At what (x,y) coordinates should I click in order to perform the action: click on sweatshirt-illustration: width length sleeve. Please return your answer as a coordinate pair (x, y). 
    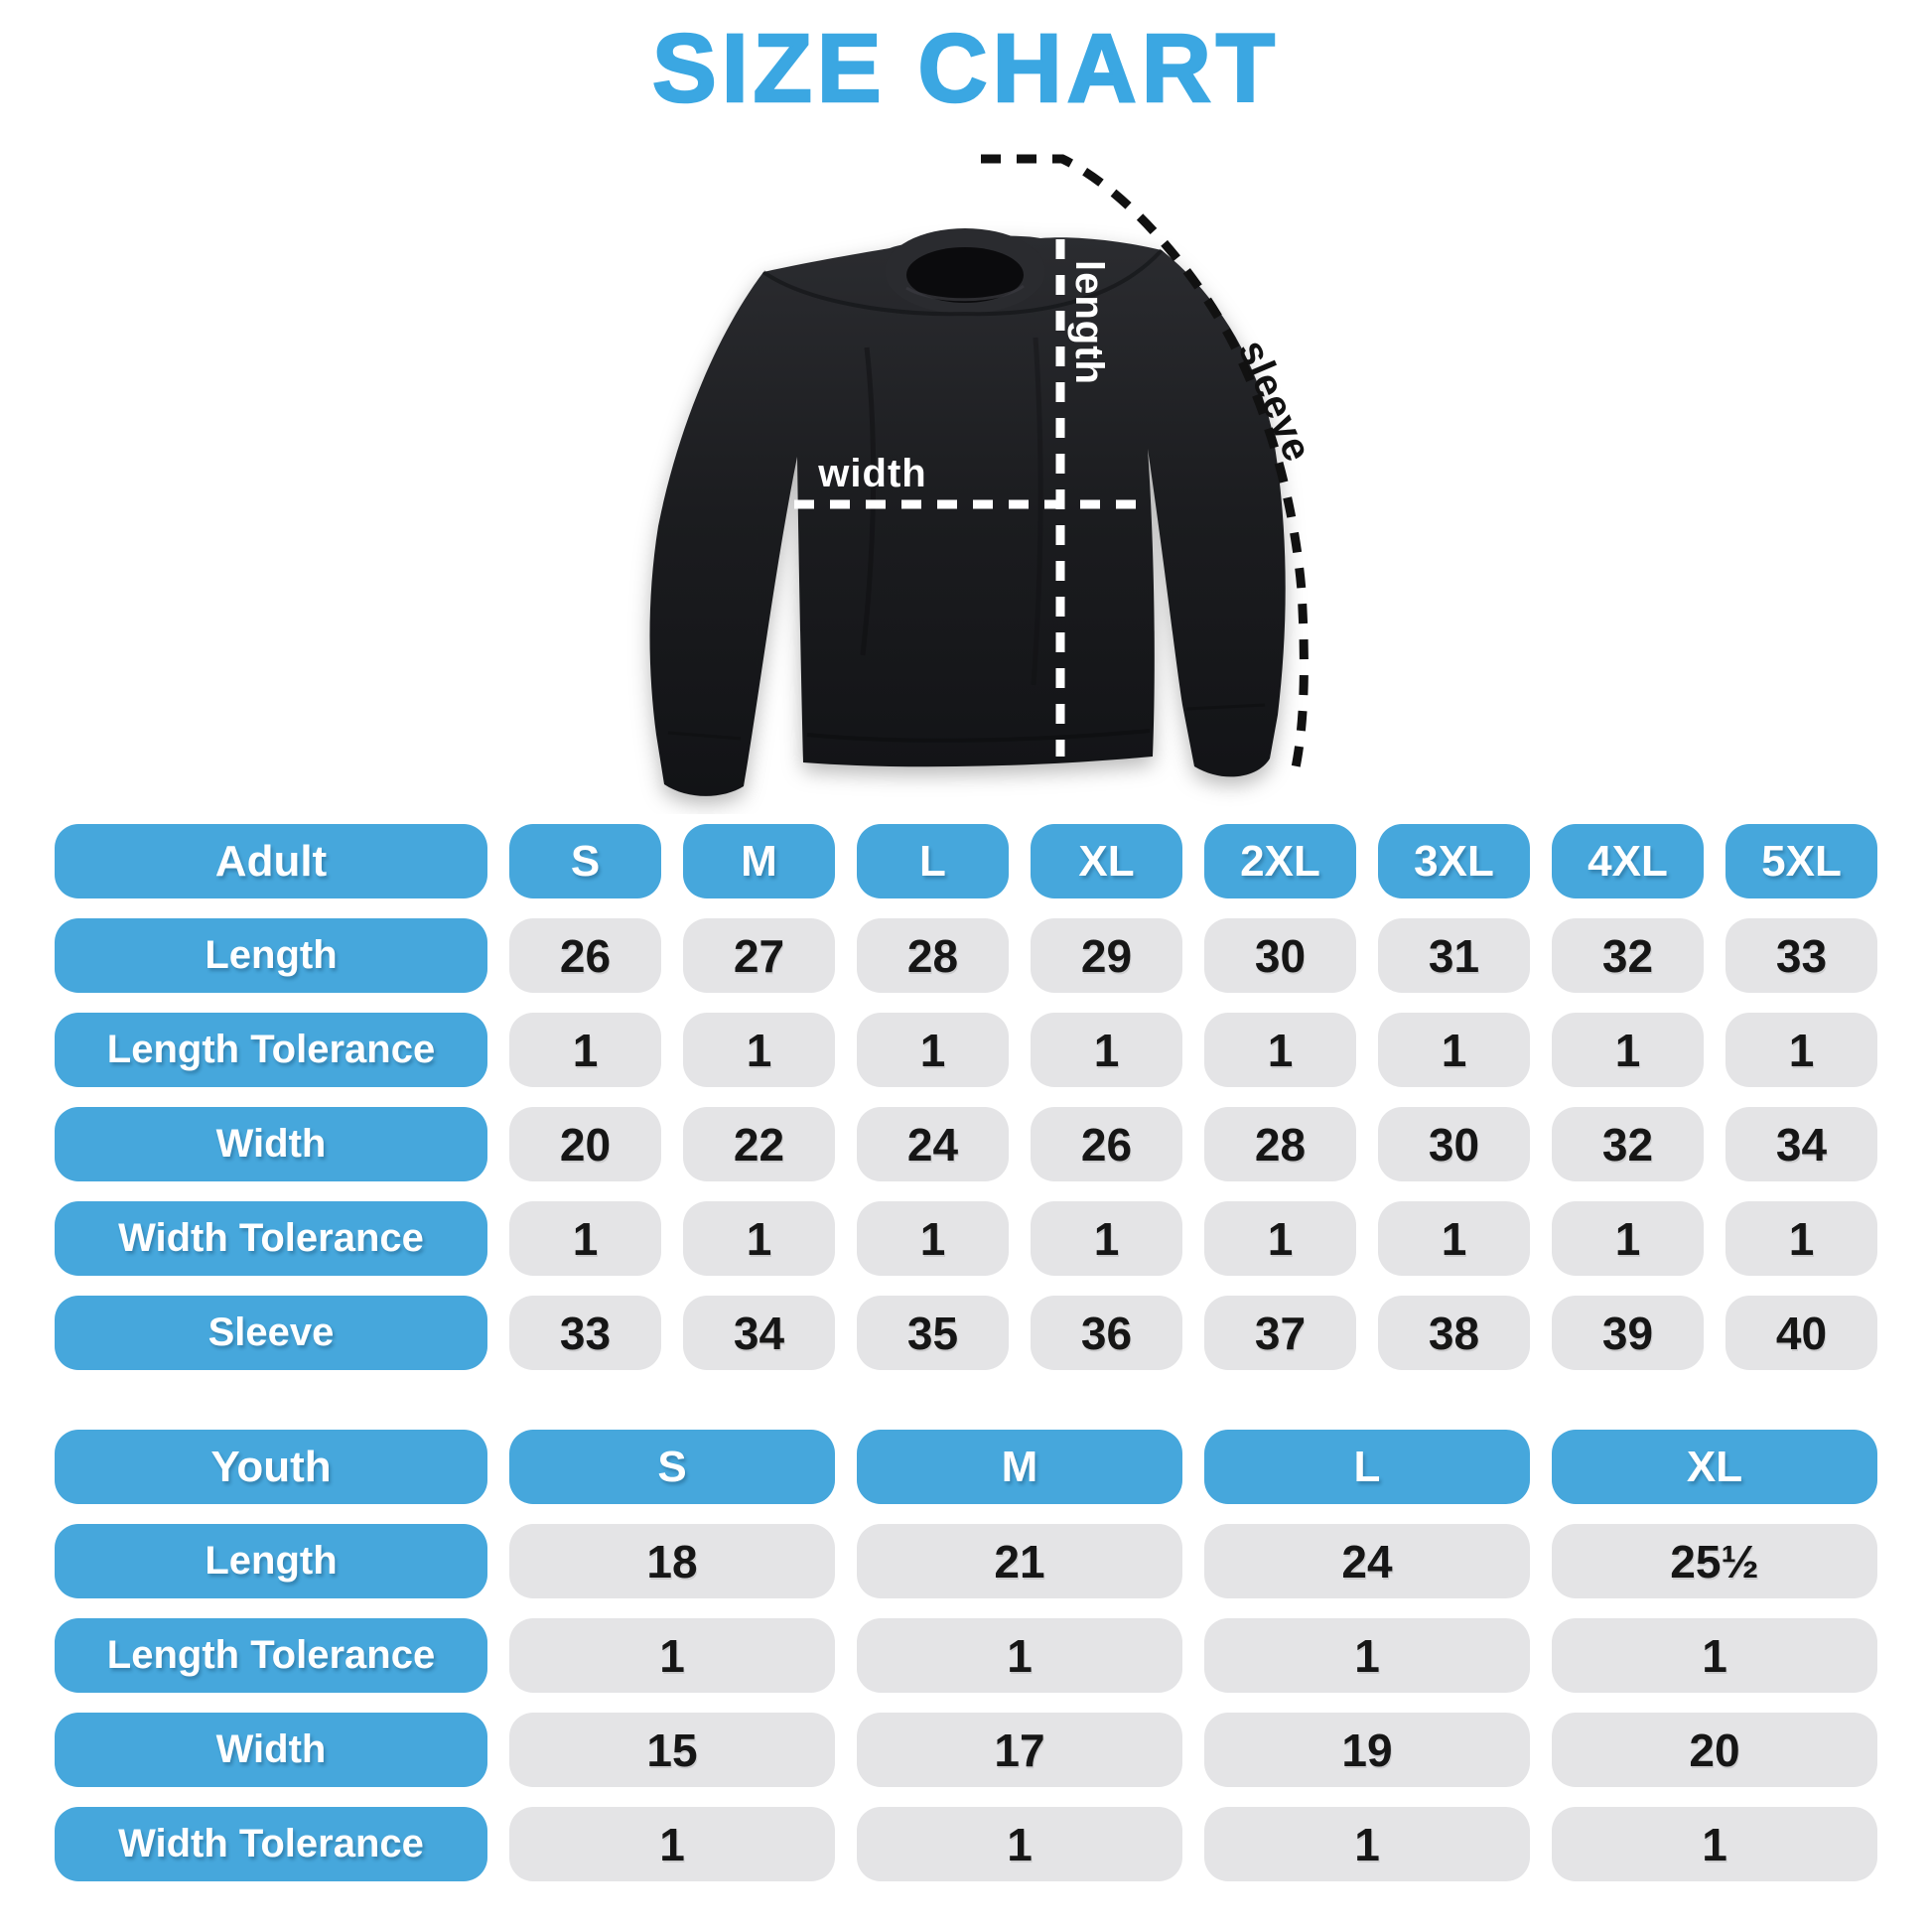
    Looking at the image, I should click on (984, 475).